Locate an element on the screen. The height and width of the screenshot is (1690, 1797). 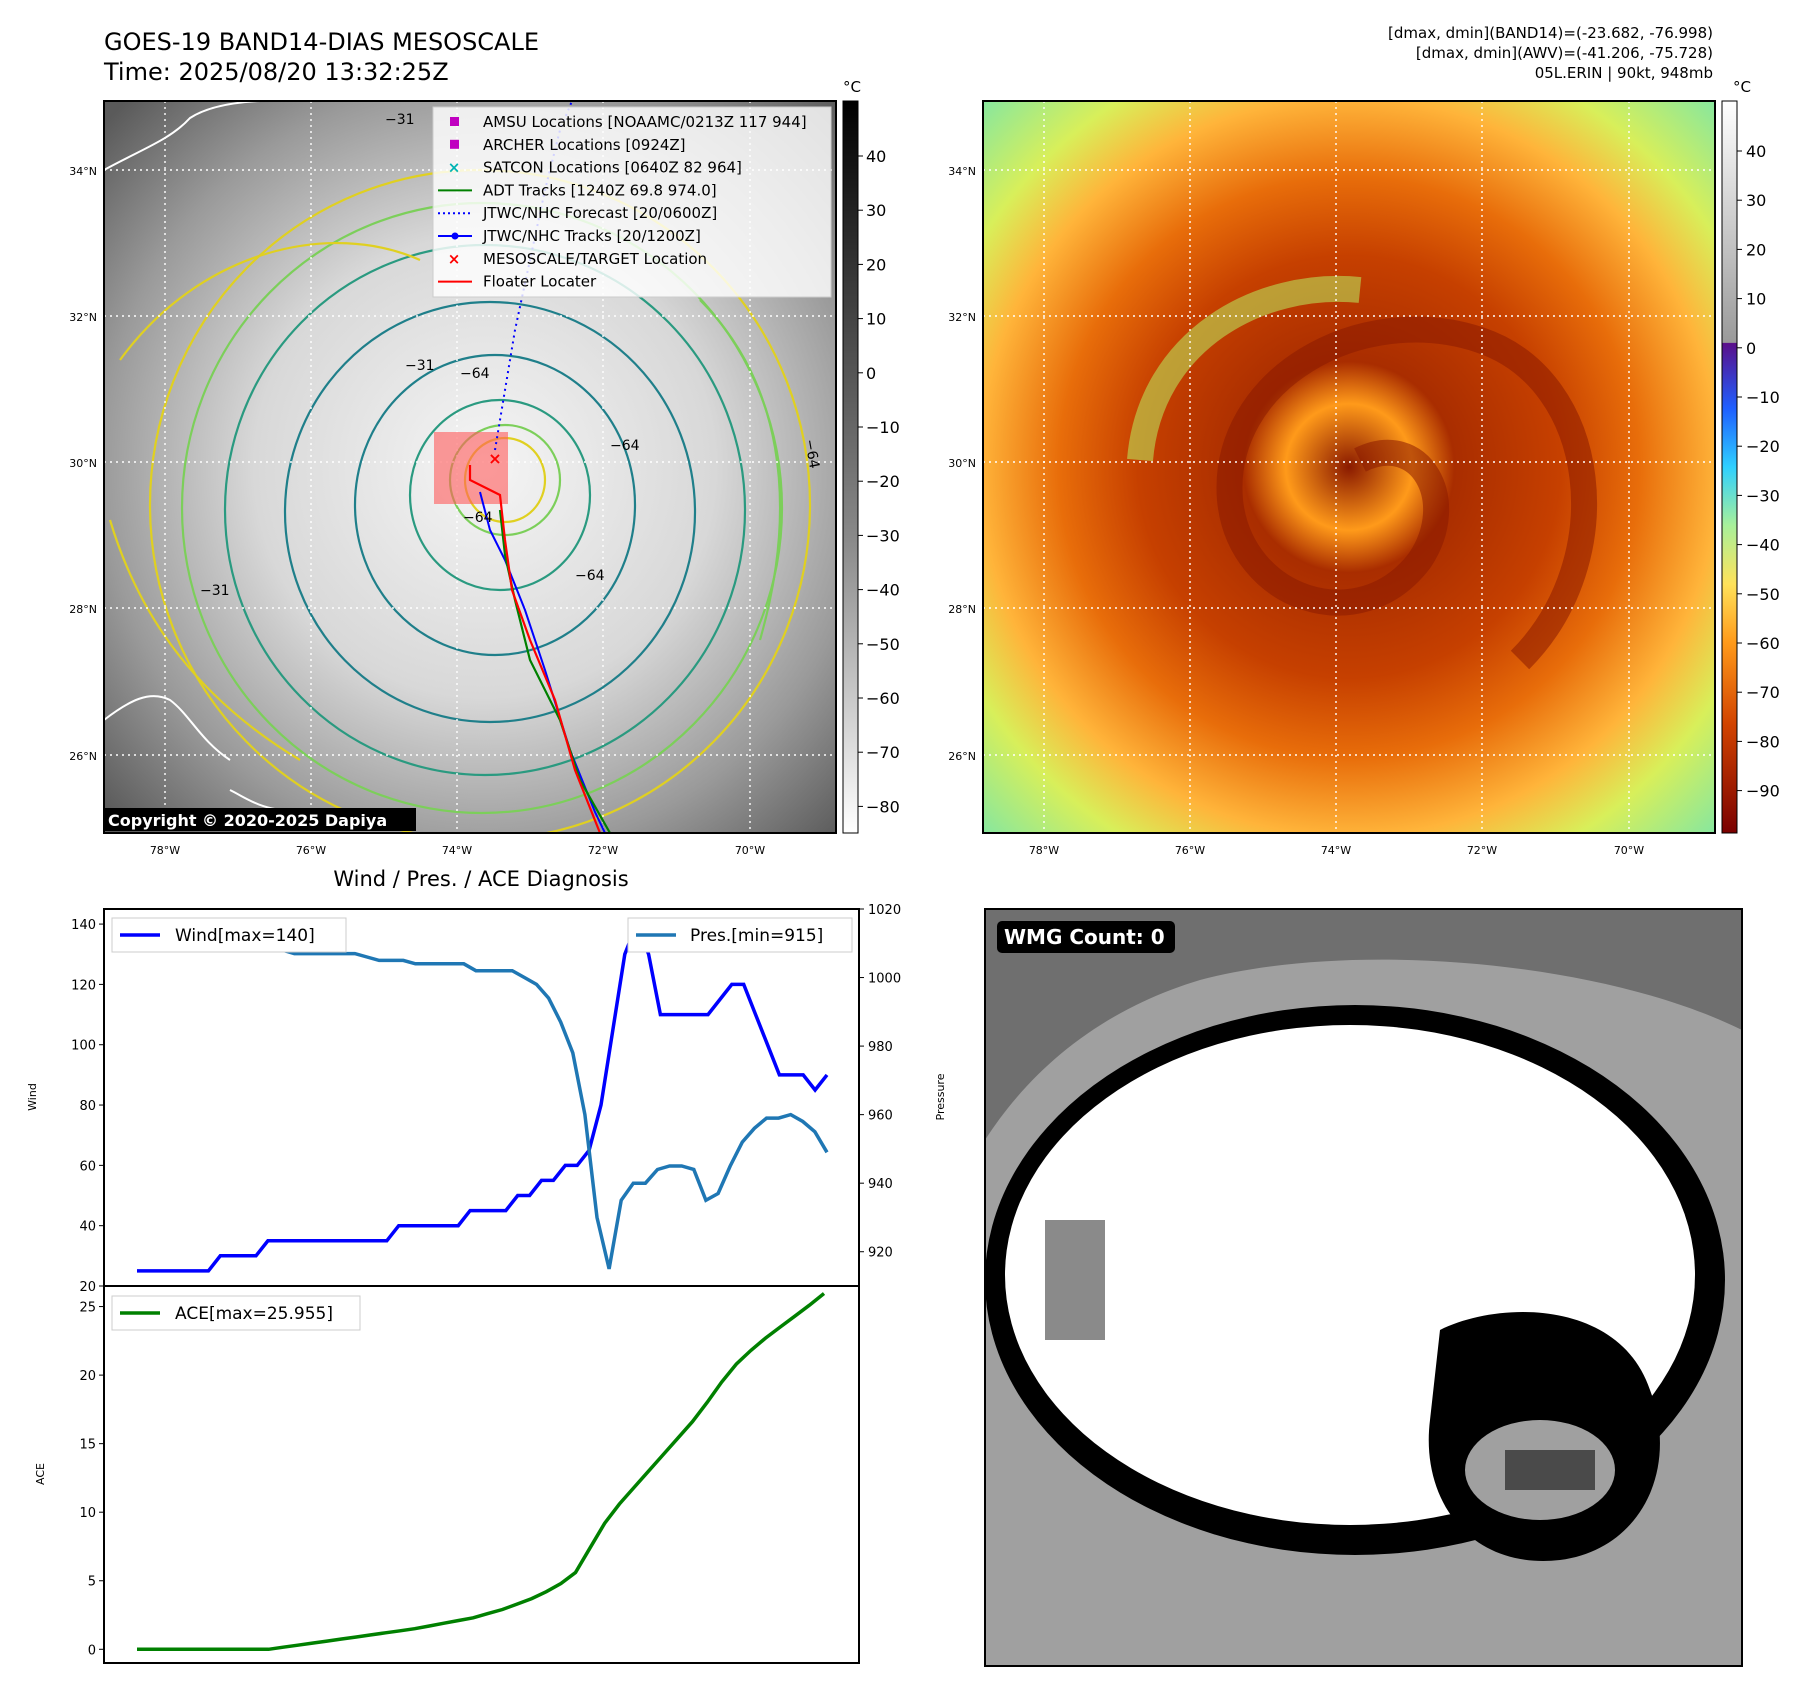
map2-lat-label: 28°N is located at coordinates (962, 609).